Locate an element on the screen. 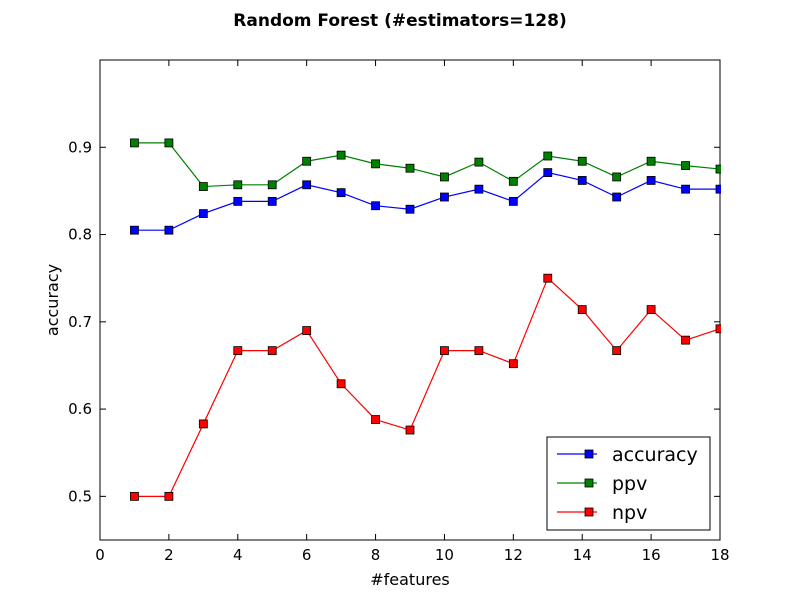 Image resolution: width=800 pixels, height=600 pixels. legend-marker-ppv is located at coordinates (589, 483).